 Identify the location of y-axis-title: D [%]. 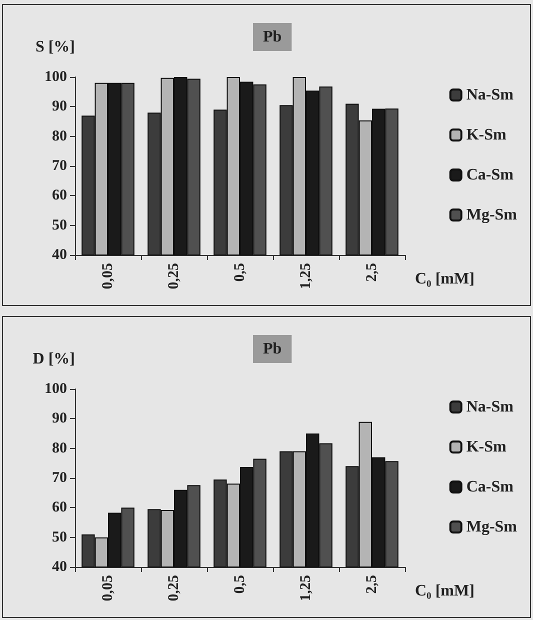
(53, 359).